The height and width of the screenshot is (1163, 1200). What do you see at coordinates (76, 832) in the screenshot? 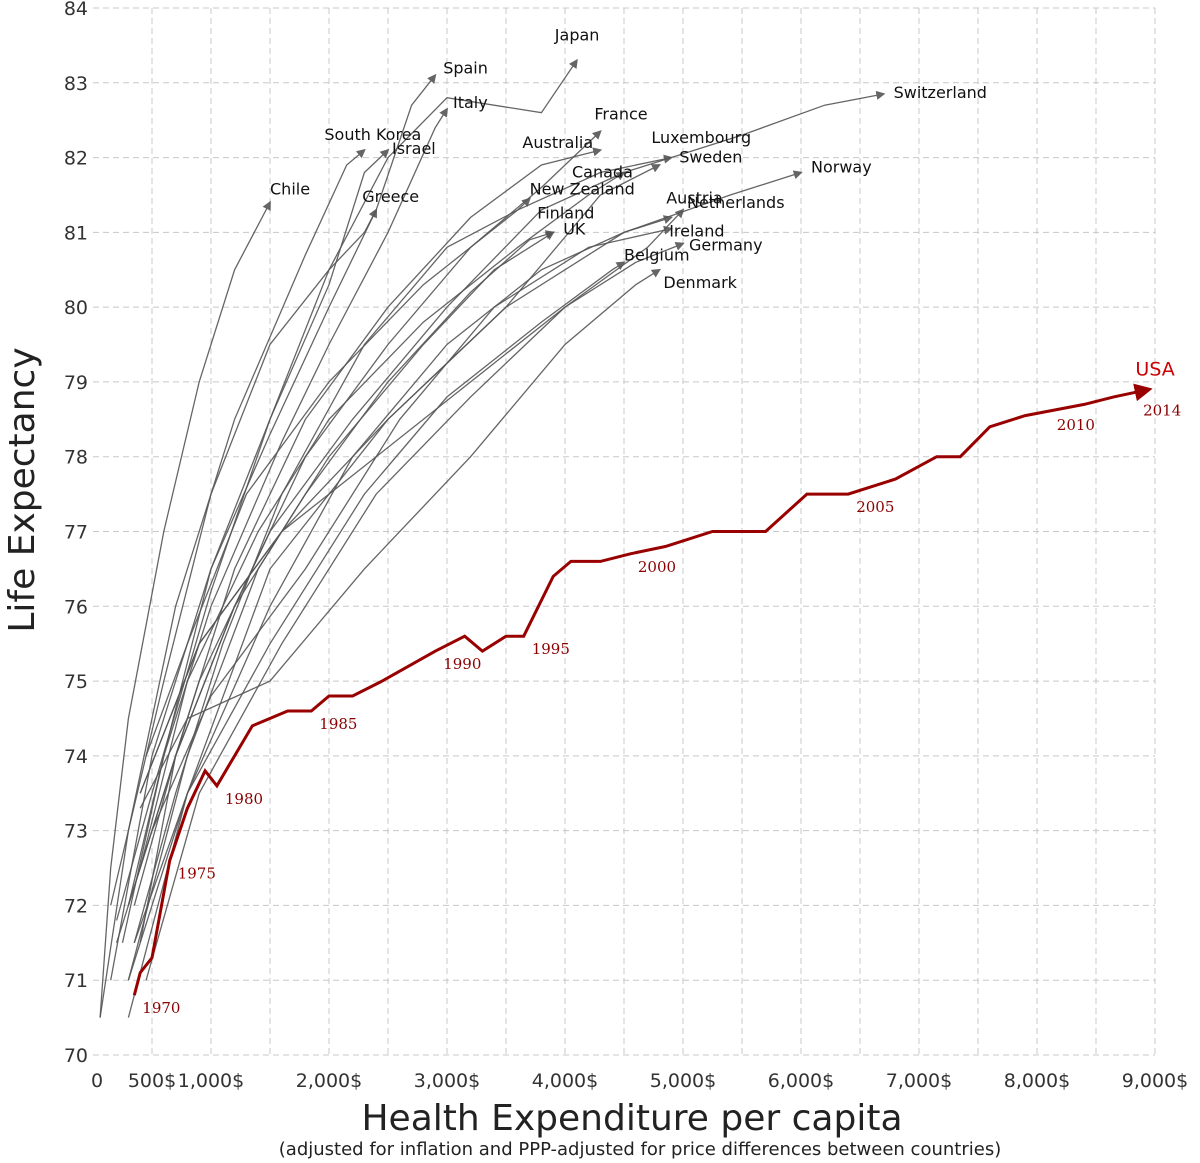
I see `y-tick-73: 73` at bounding box center [76, 832].